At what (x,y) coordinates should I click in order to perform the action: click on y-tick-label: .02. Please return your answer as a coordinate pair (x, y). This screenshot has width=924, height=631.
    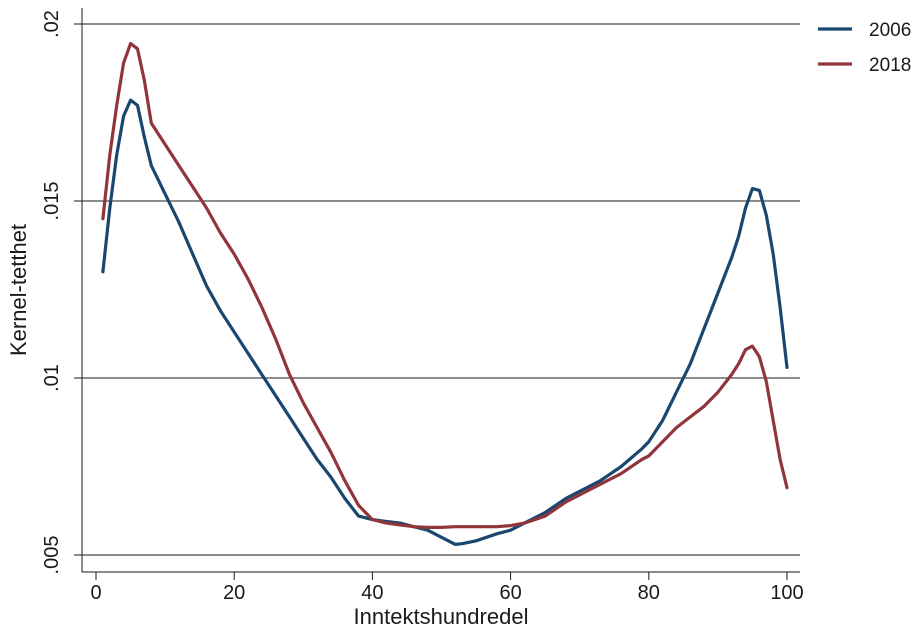
    Looking at the image, I should click on (52, 24).